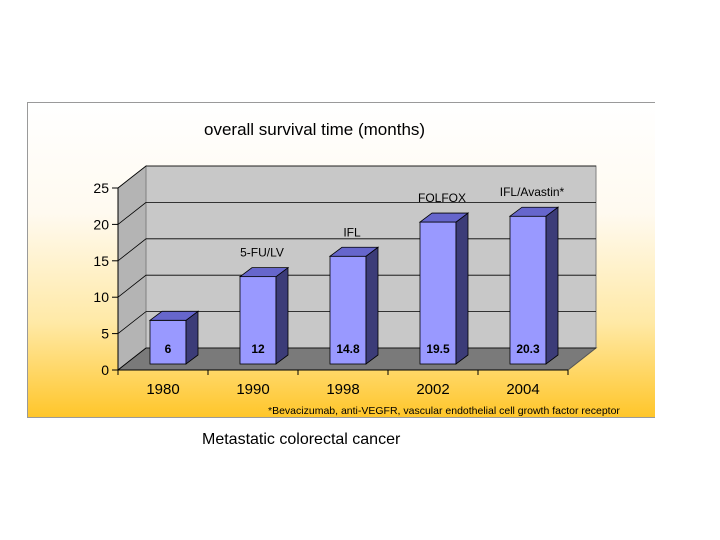  Describe the element at coordinates (301, 439) in the screenshot. I see `slide-caption: Metastatic colorectal cancer` at that location.